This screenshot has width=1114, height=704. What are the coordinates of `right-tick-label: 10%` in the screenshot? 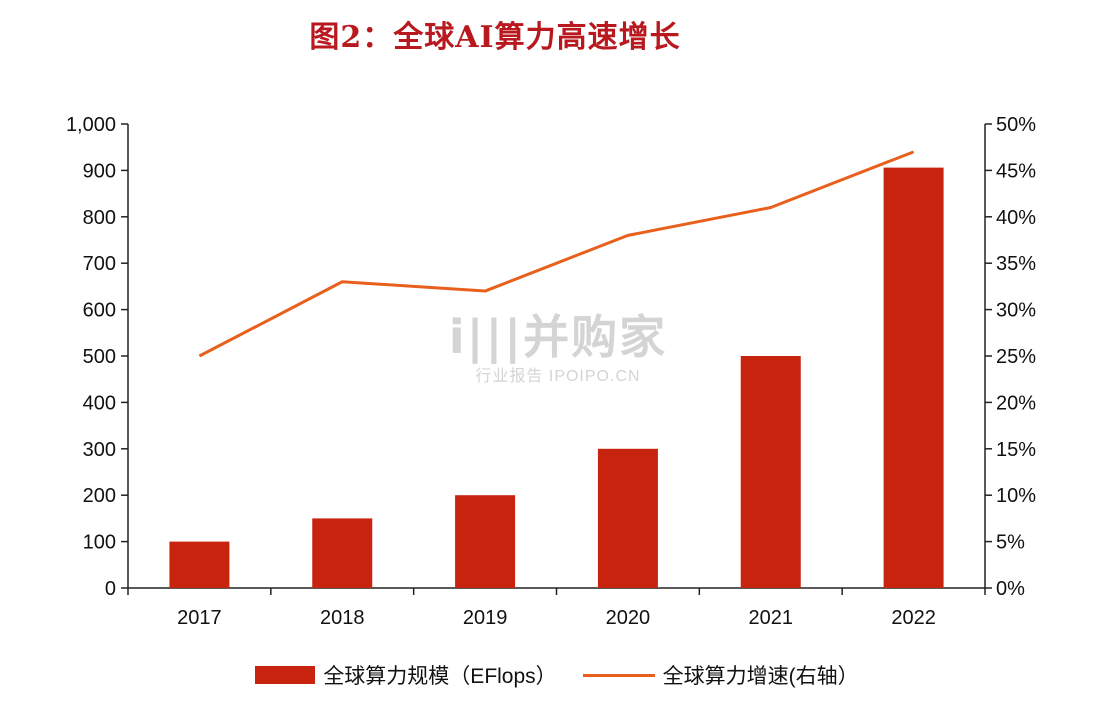 It's located at (1016, 496).